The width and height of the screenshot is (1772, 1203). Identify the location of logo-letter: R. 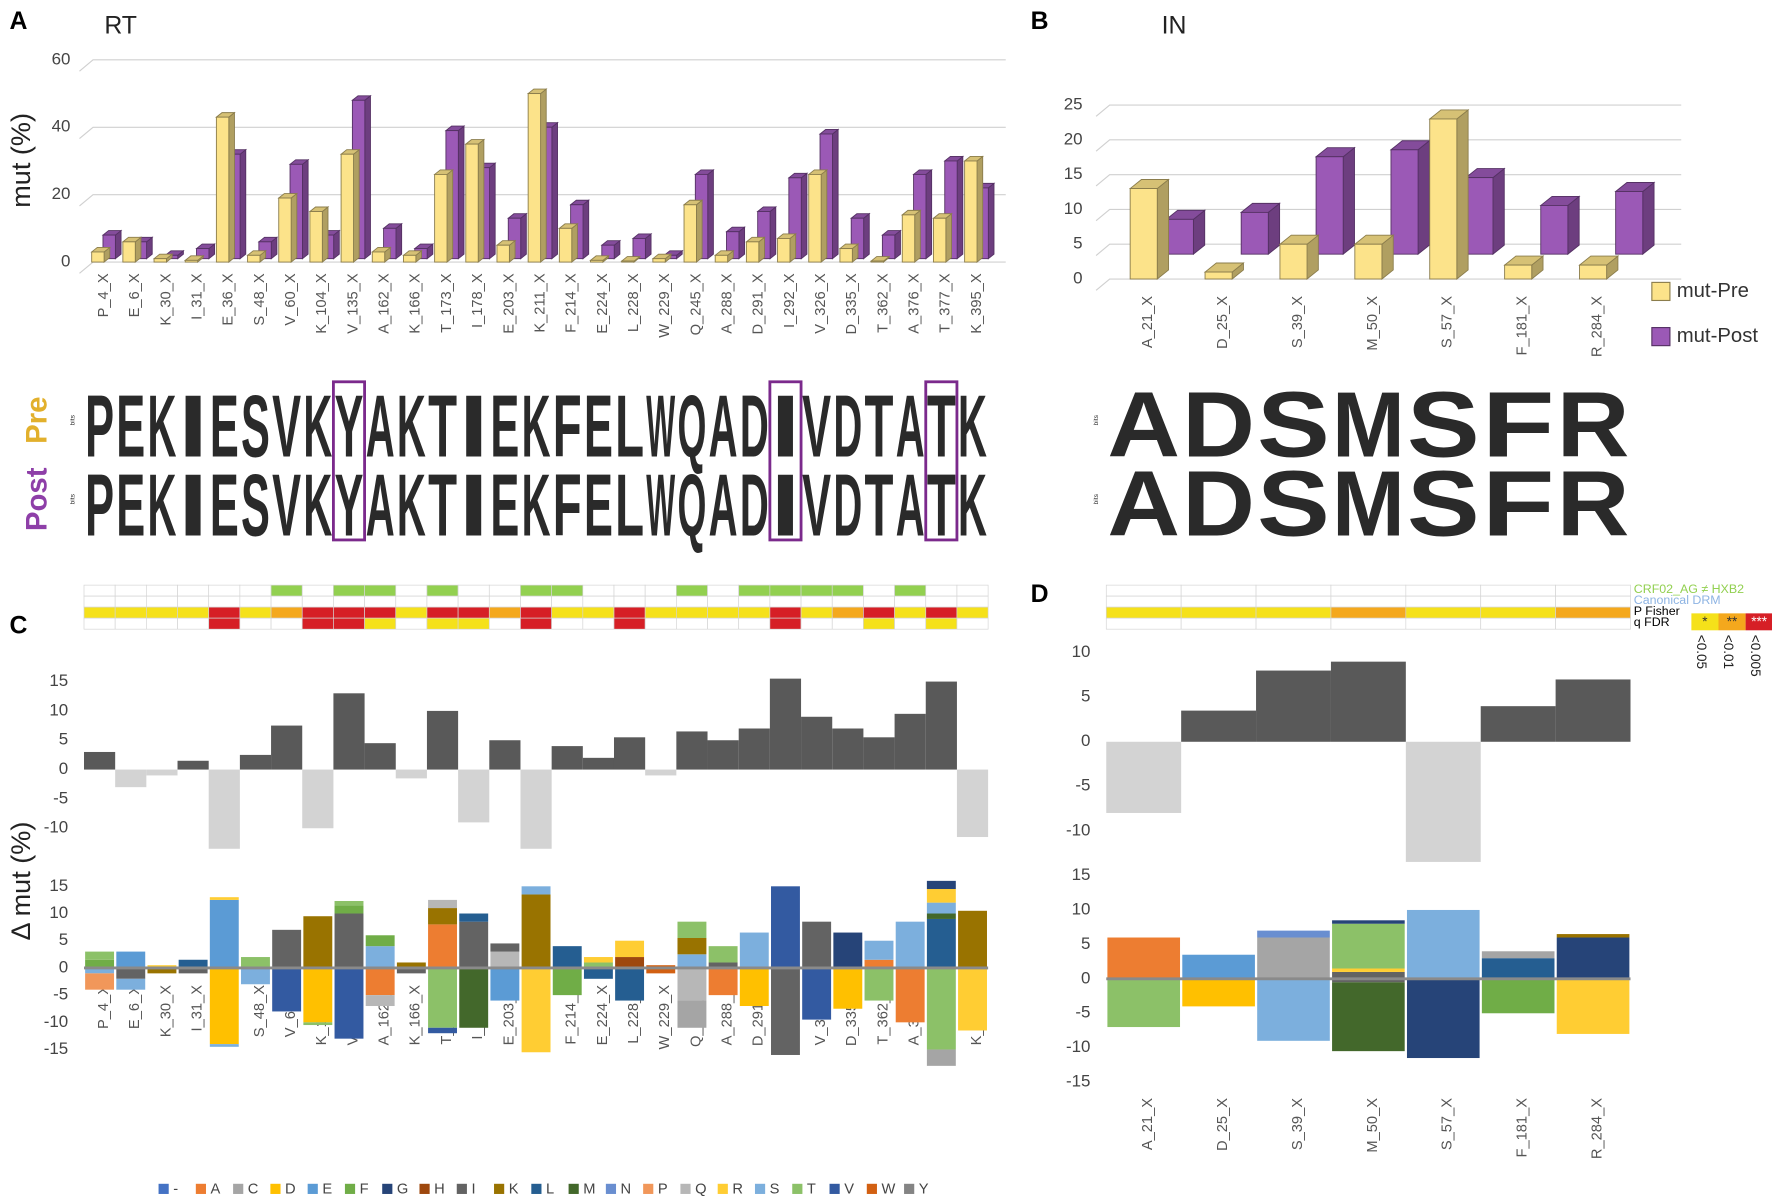
(1593, 424).